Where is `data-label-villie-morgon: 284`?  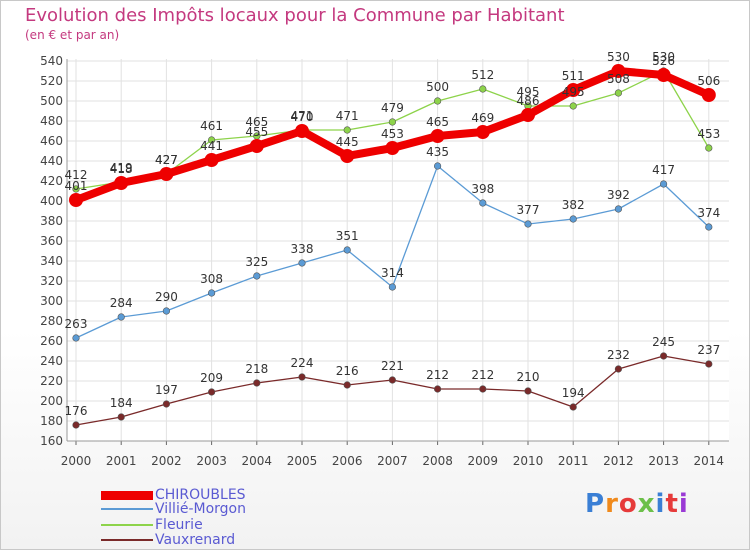
data-label-villie-morgon: 284 is located at coordinates (121, 303).